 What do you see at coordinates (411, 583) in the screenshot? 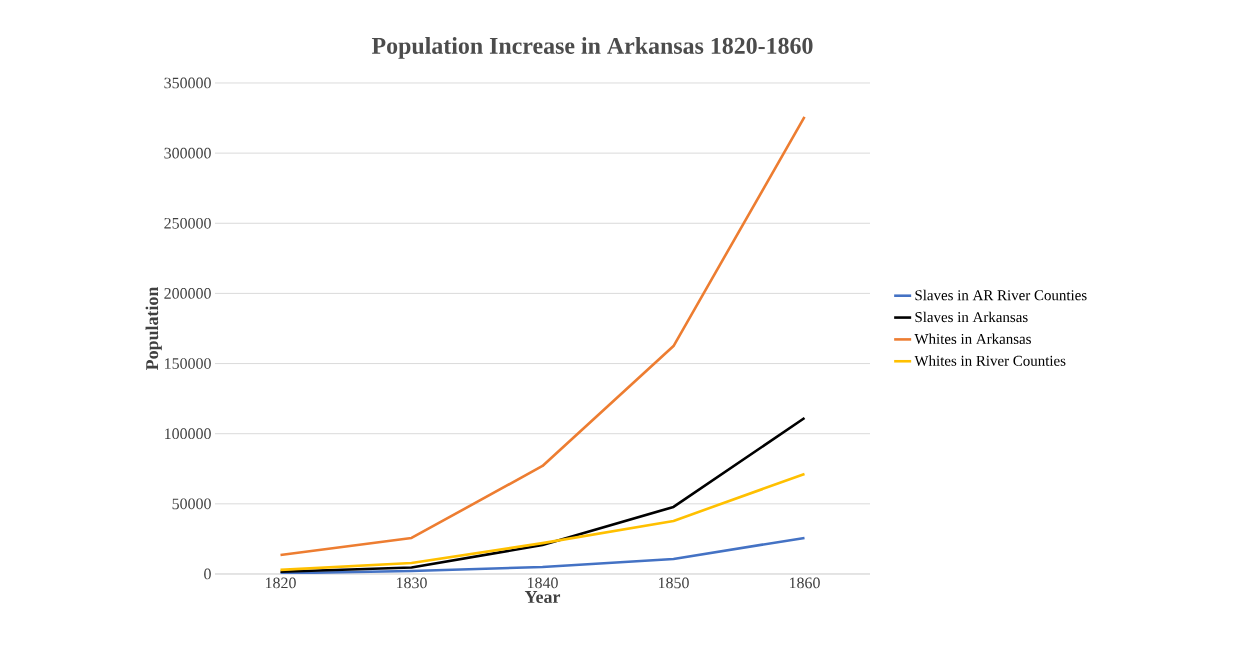
I see `x-tick-label: 1830` at bounding box center [411, 583].